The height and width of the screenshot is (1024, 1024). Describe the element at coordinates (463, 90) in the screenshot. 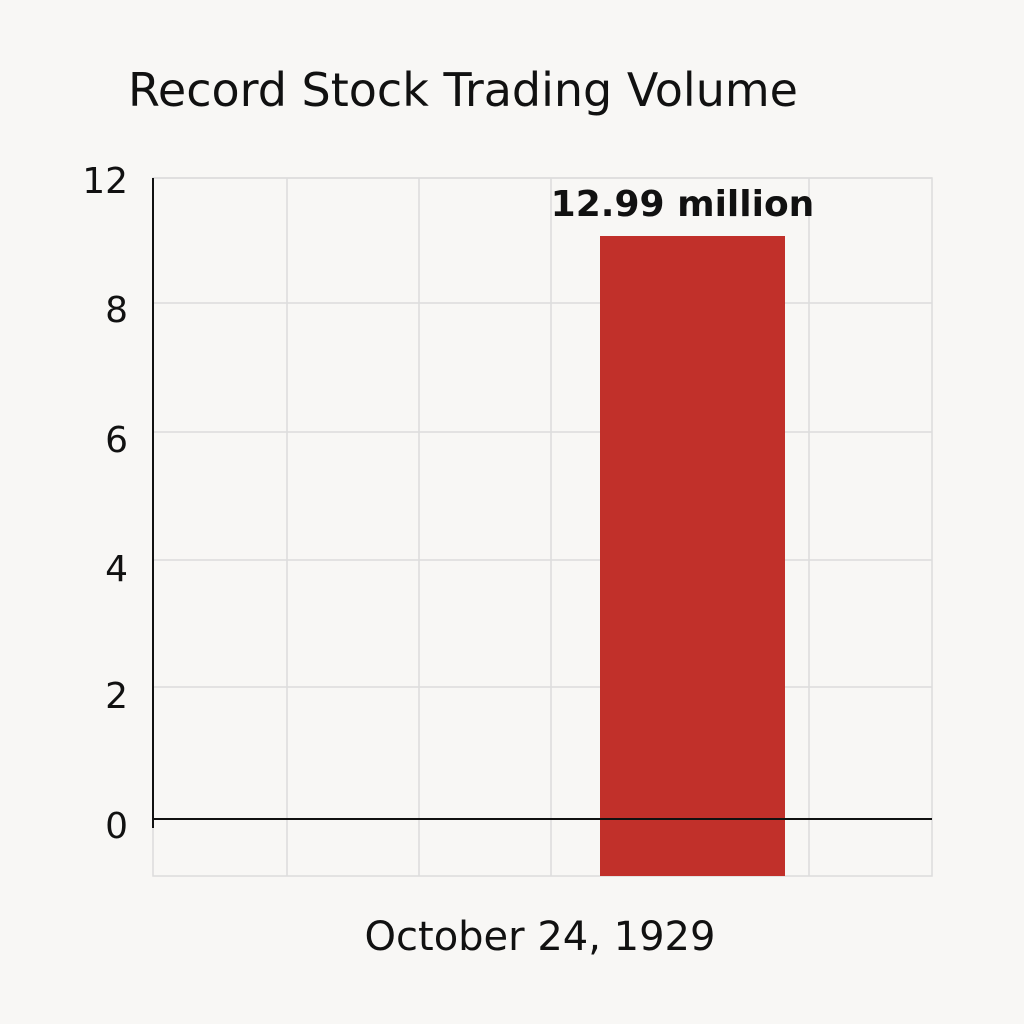

I see `chart-title: Record Stock Trading Volume` at that location.